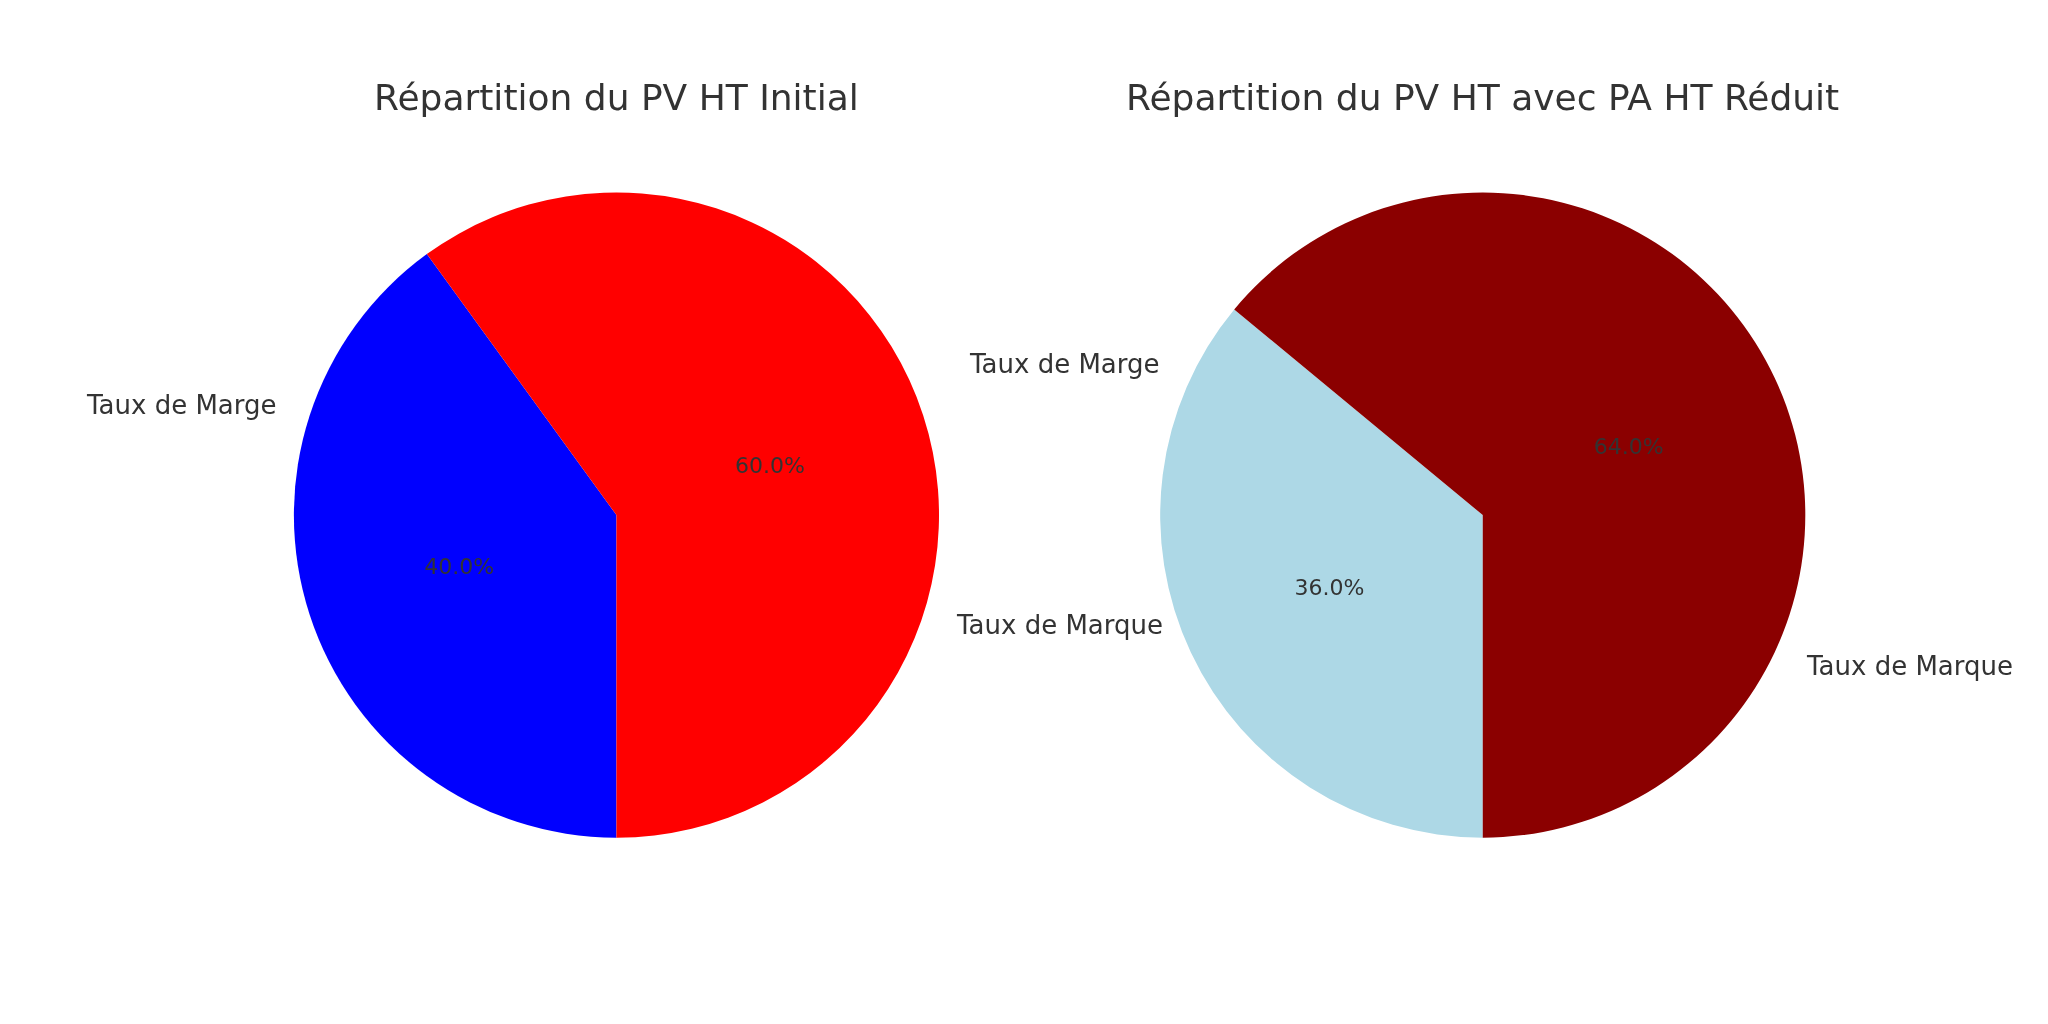 The image size is (2048, 1024). I want to click on chart-title: Répartition du PV HT Initial, so click(616, 97).